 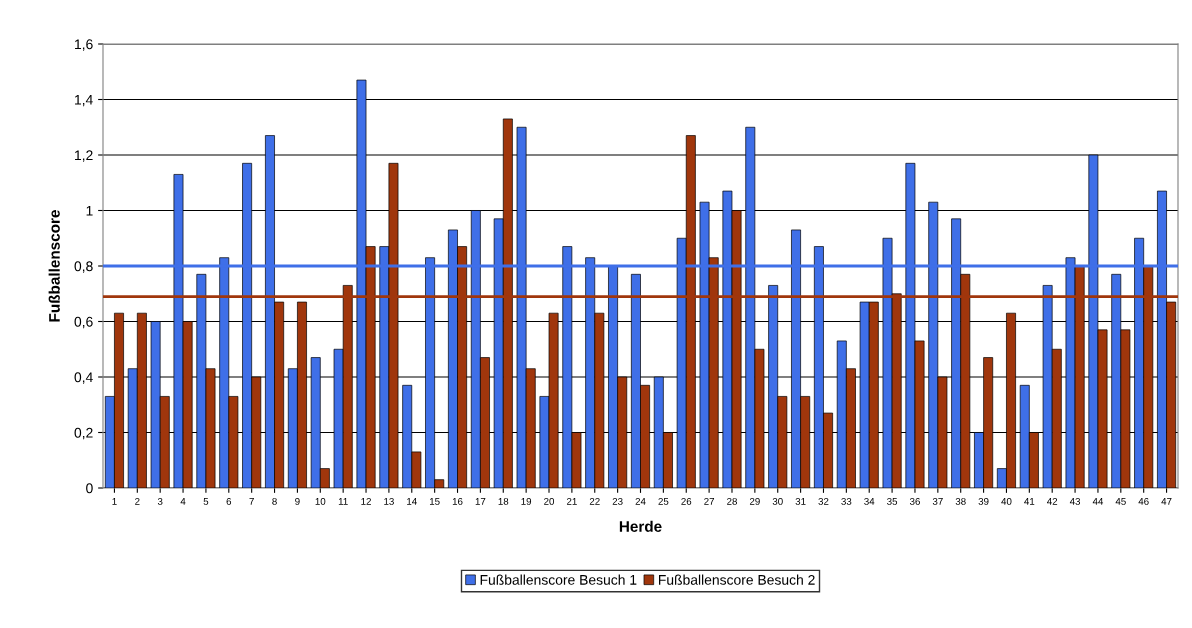 What do you see at coordinates (1143, 501) in the screenshot?
I see `x-tick-label: 46` at bounding box center [1143, 501].